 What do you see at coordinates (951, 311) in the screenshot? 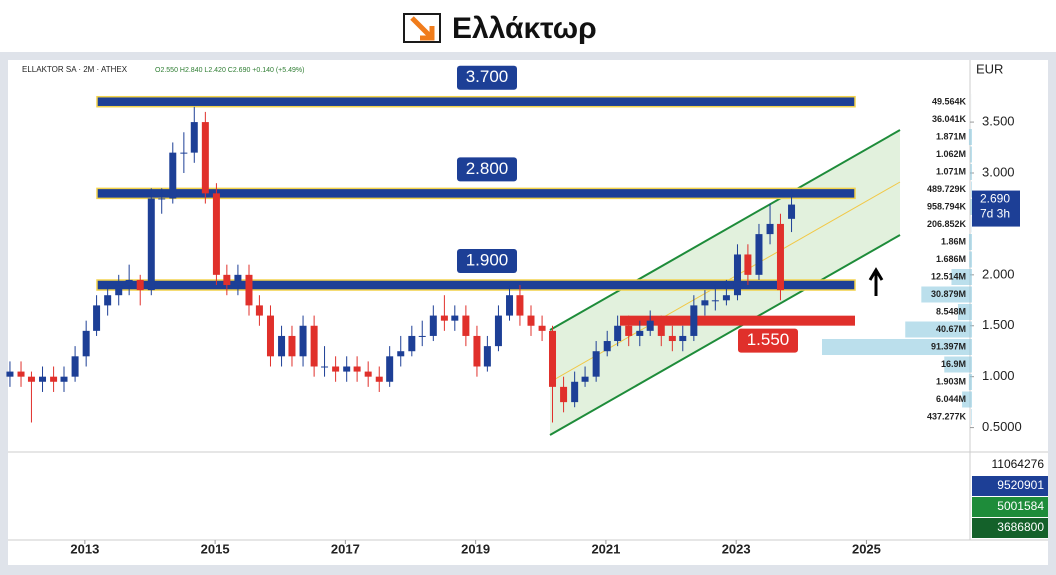
I see `profile-label: 8.548M` at bounding box center [951, 311].